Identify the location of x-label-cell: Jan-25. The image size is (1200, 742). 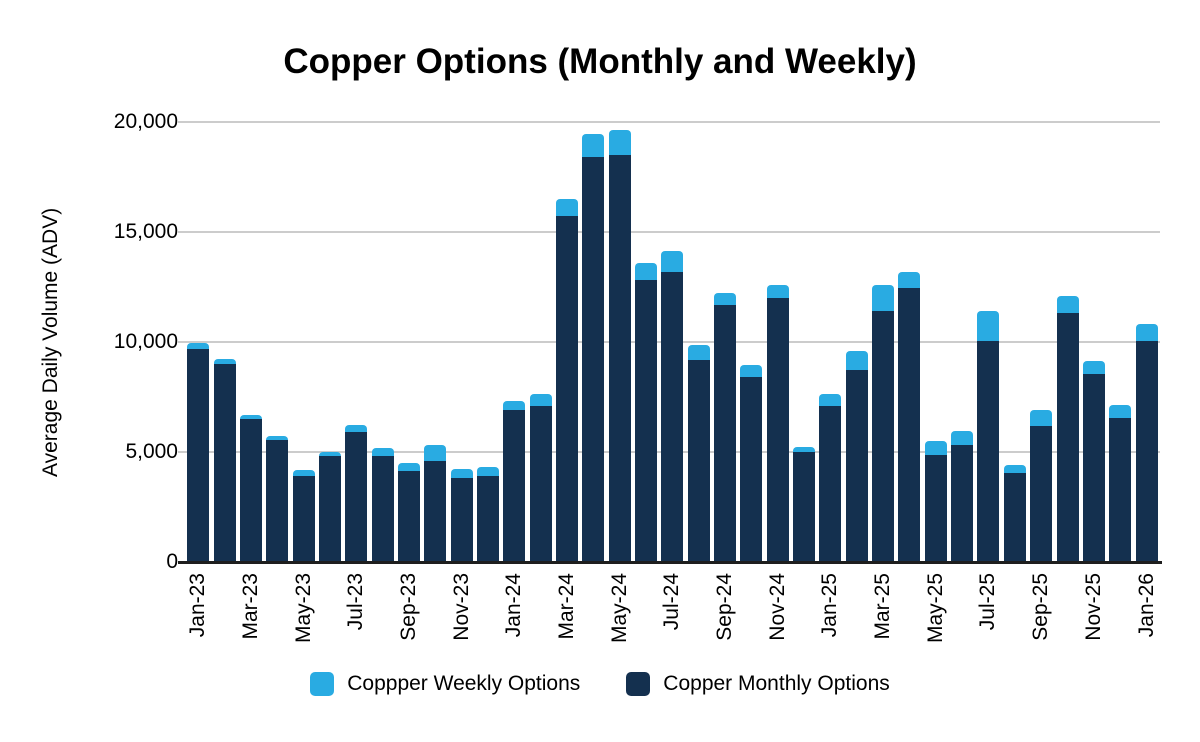
(830, 619).